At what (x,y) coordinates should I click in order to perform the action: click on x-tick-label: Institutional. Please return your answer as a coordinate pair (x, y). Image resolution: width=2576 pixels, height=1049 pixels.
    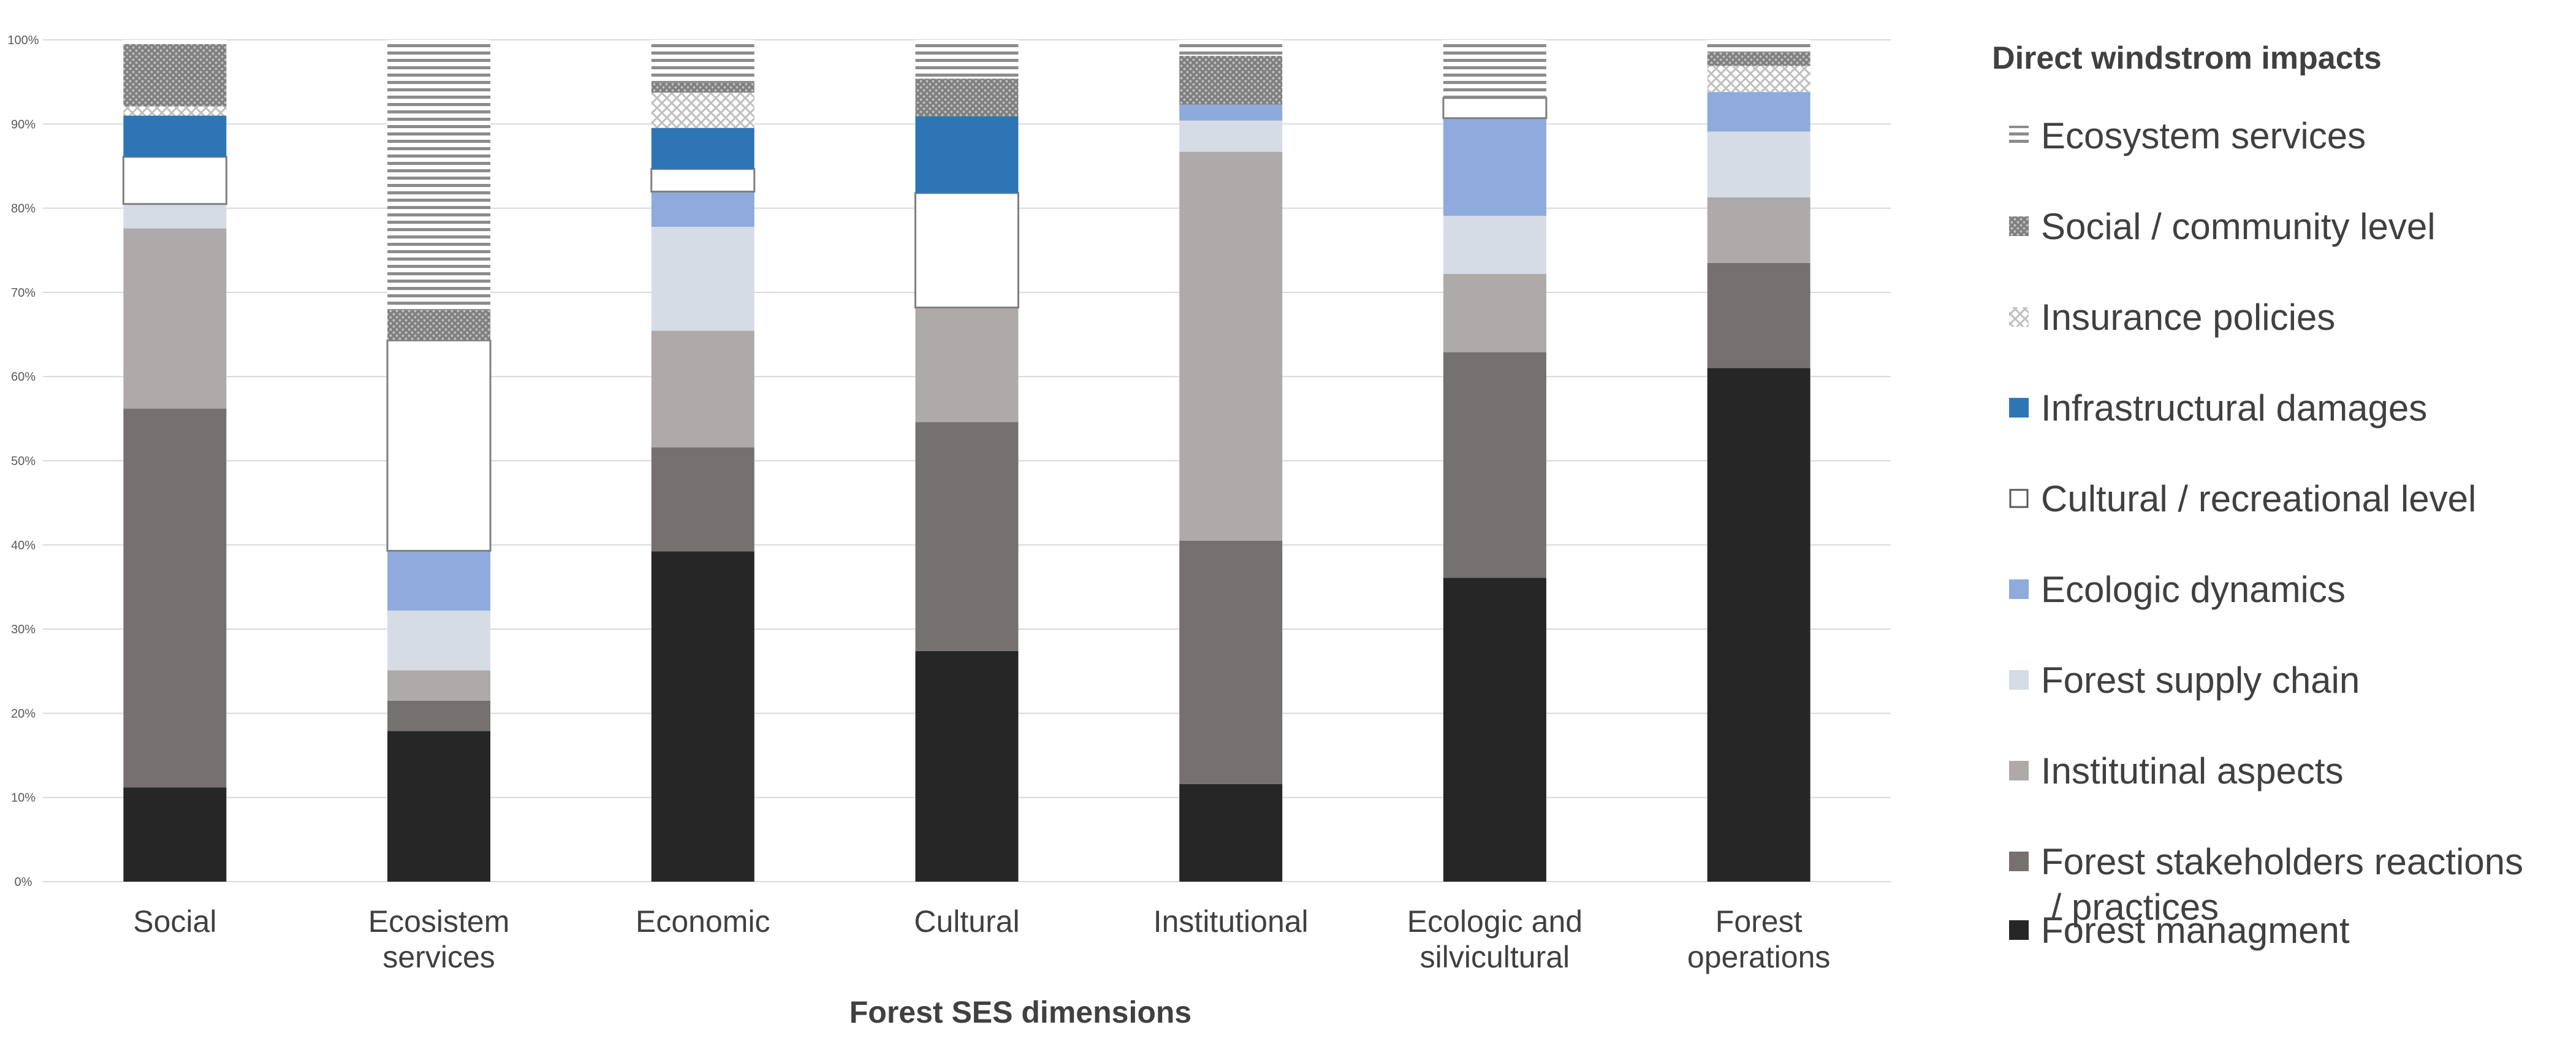
    Looking at the image, I should click on (1231, 921).